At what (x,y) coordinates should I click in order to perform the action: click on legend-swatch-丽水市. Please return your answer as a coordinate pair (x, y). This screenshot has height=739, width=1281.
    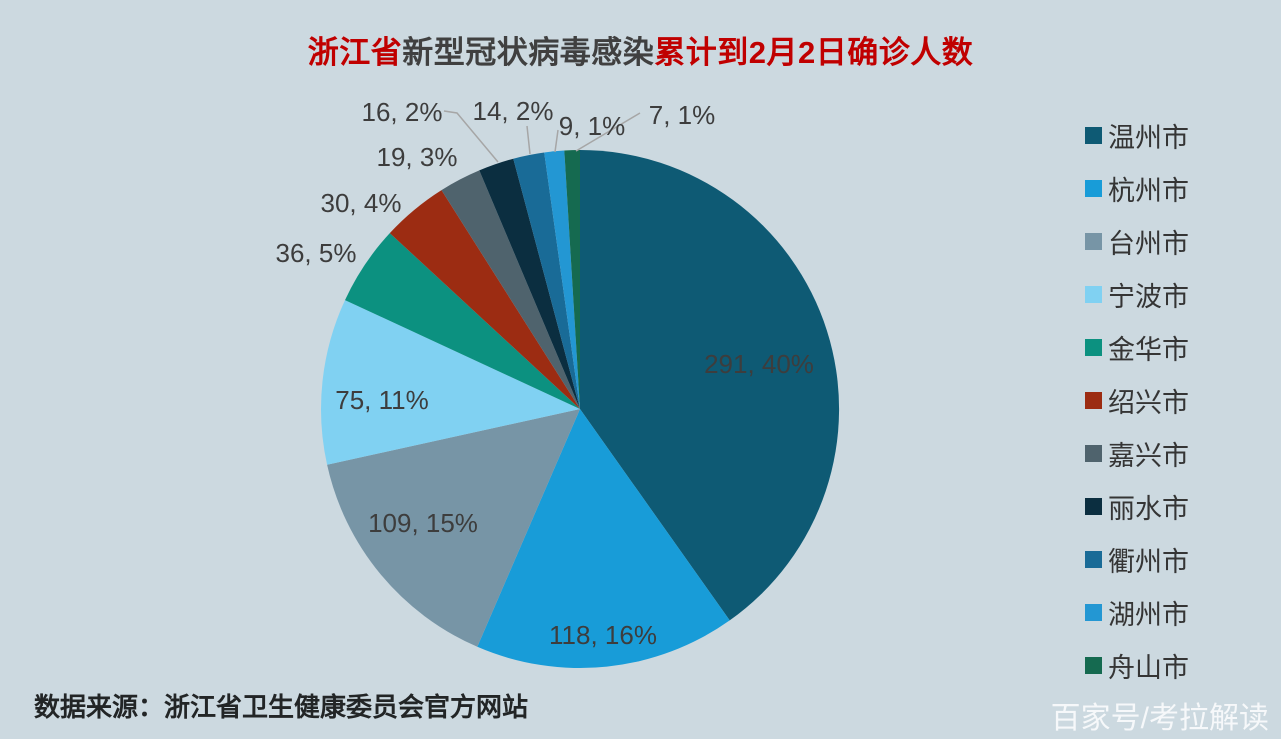
    Looking at the image, I should click on (1093, 506).